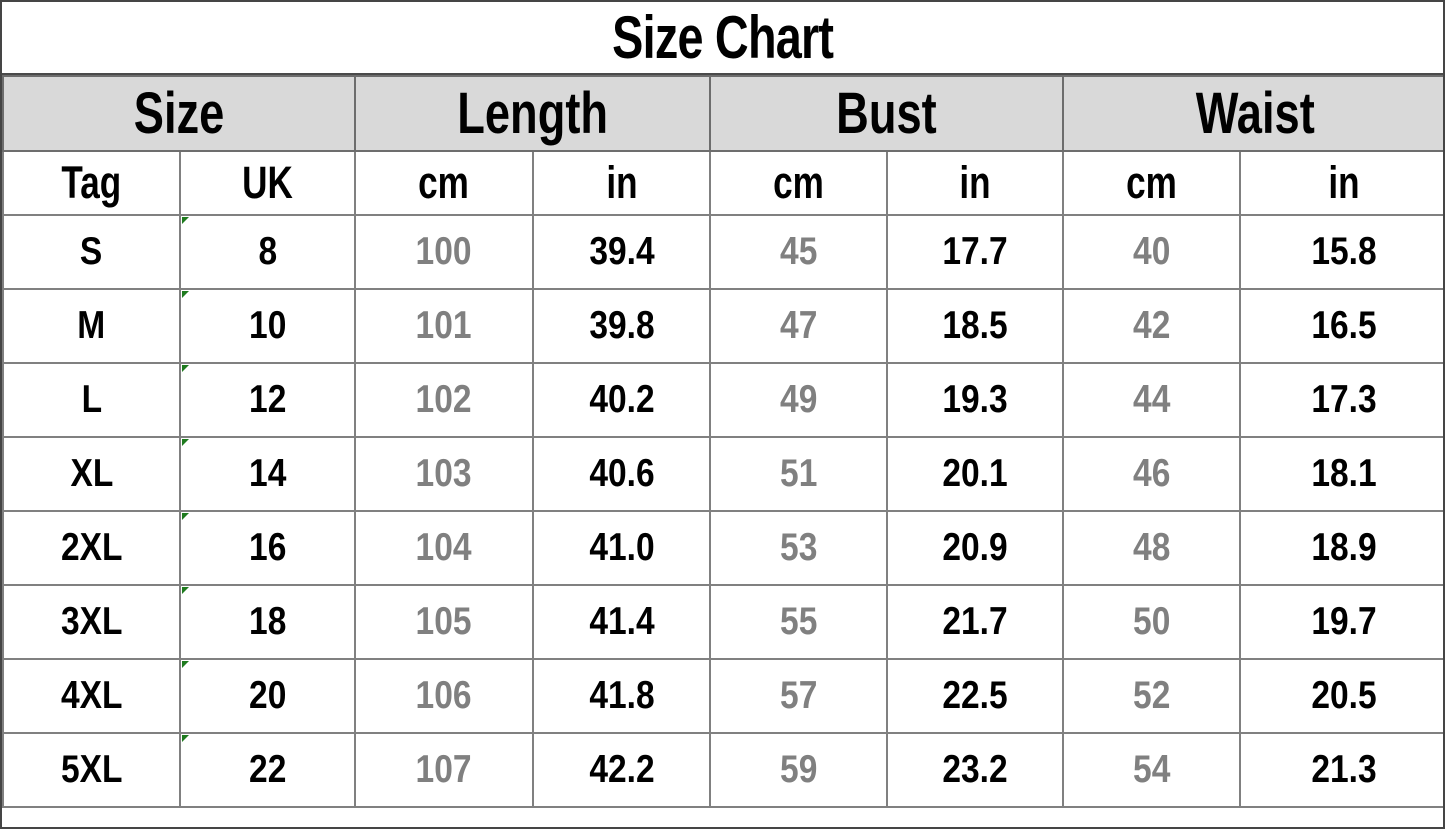  Describe the element at coordinates (267, 473) in the screenshot. I see `cell-value: 14` at that location.